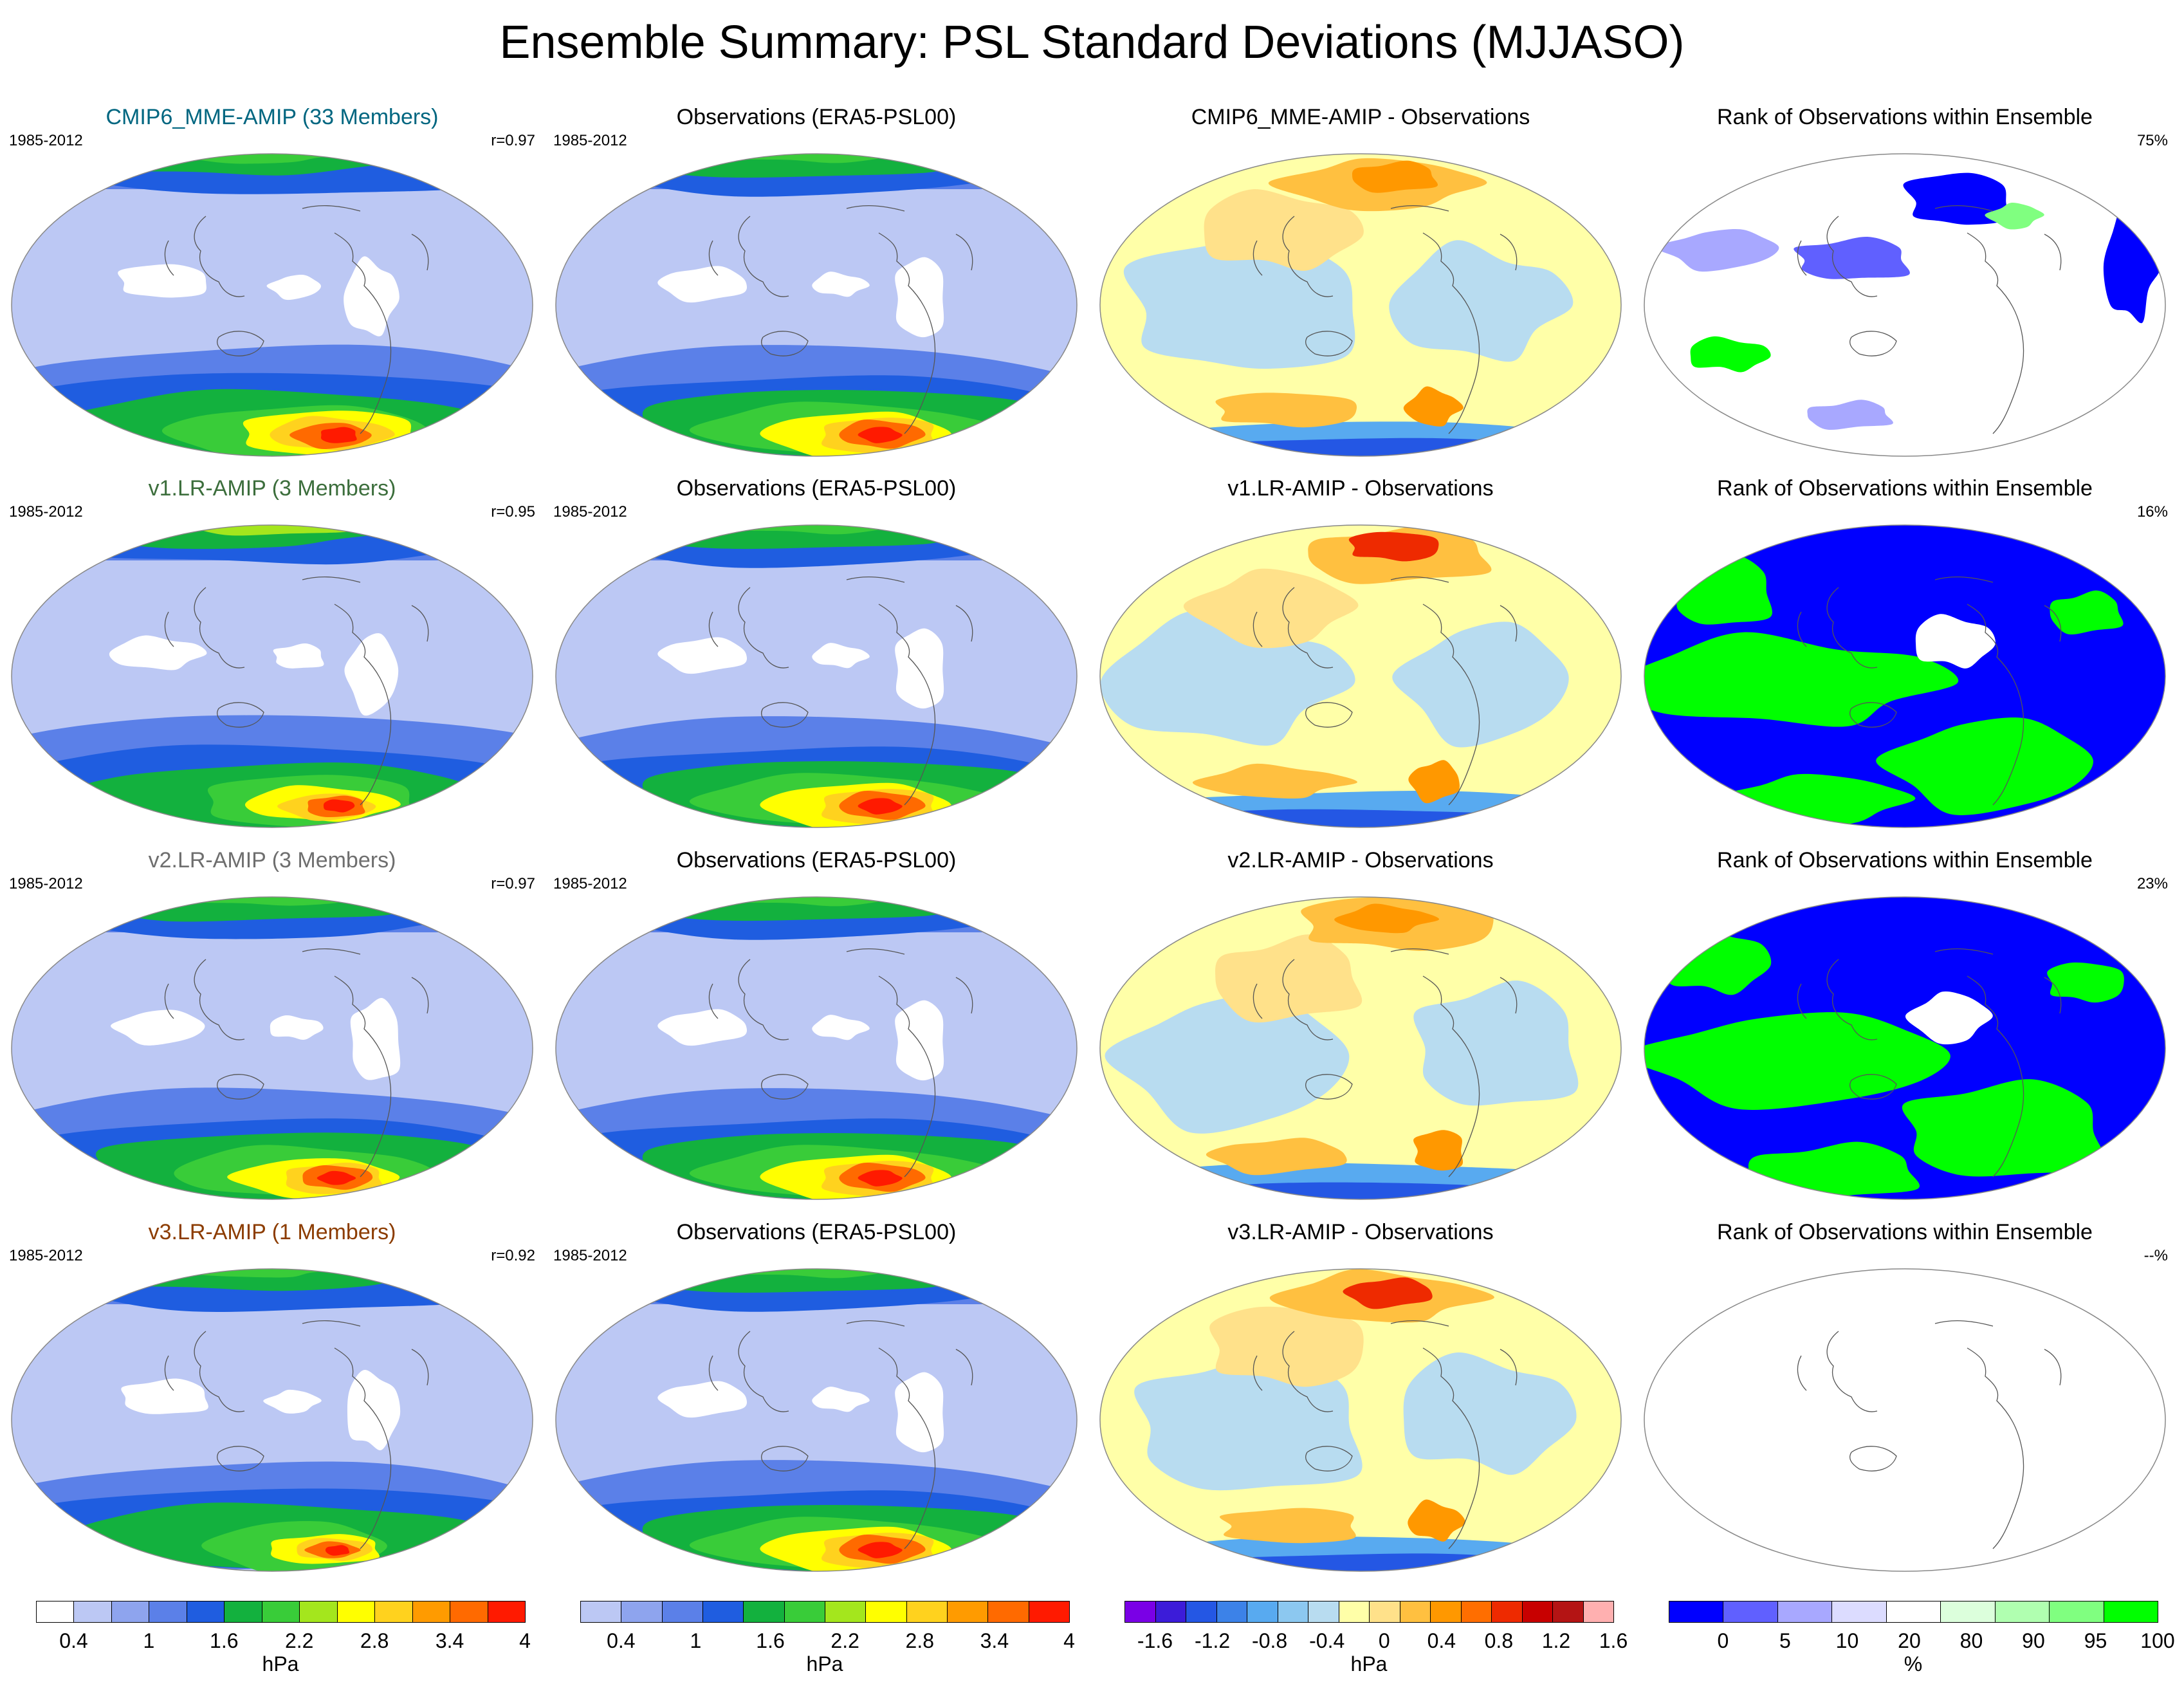  What do you see at coordinates (1360, 1420) in the screenshot?
I see `difference-map` at bounding box center [1360, 1420].